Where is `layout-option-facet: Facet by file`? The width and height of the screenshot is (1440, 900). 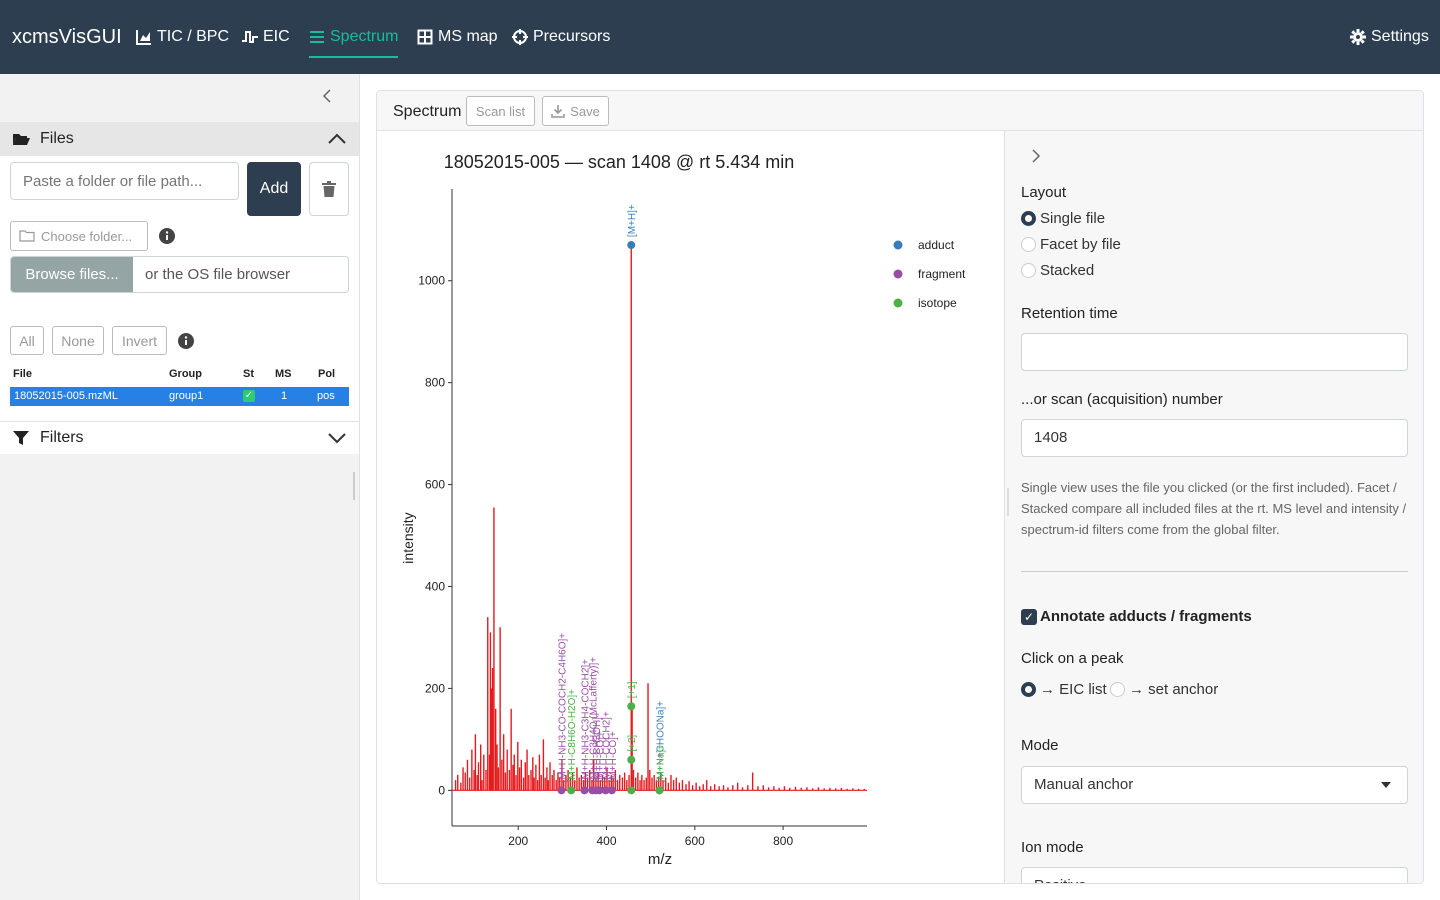 layout-option-facet: Facet by file is located at coordinates (1080, 244).